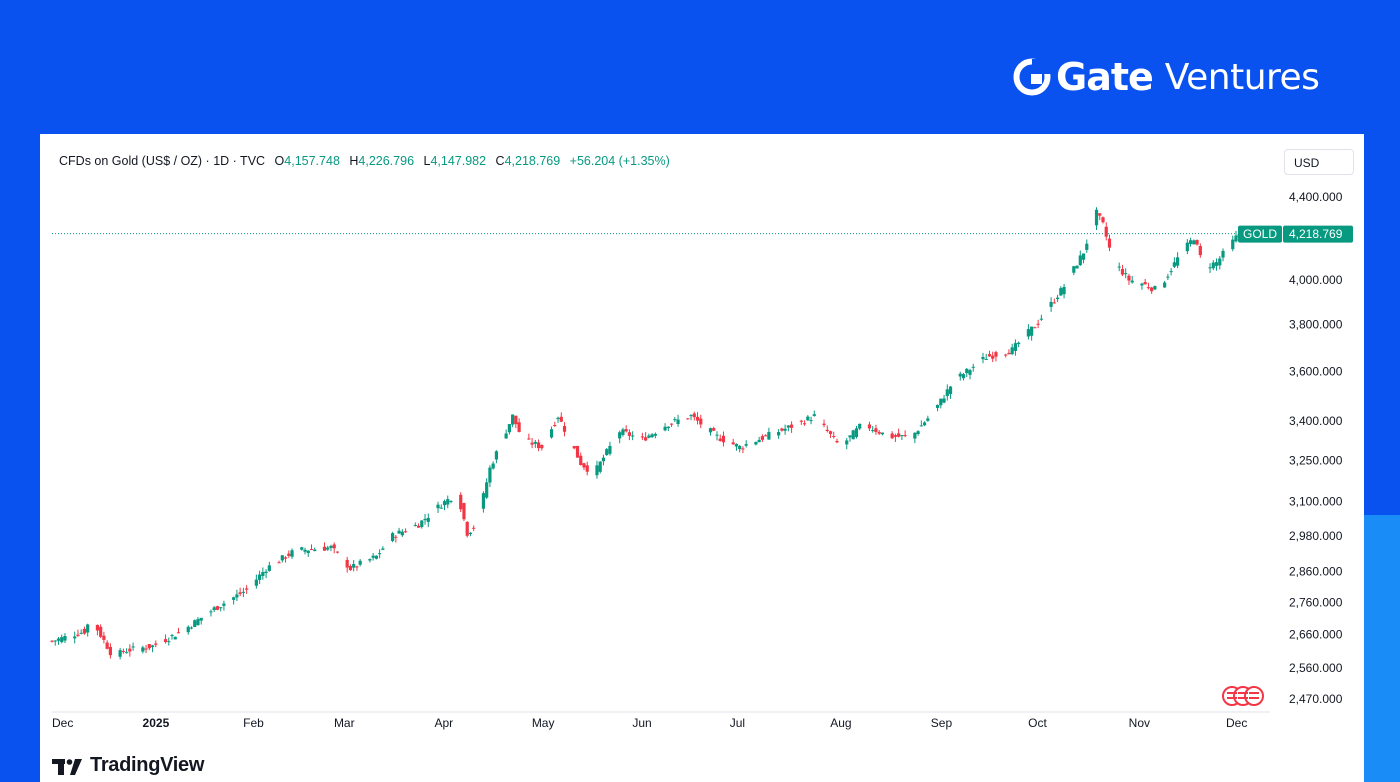  I want to click on event-flags-icon, so click(1243, 696).